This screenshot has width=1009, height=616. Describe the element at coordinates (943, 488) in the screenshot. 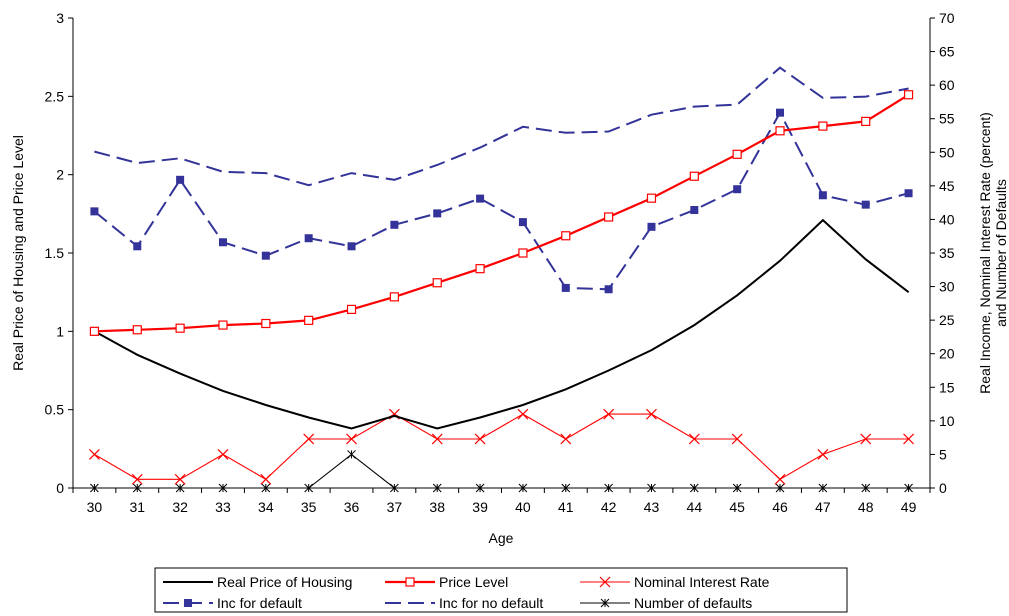

I see `right-y-tick-label: 0` at that location.